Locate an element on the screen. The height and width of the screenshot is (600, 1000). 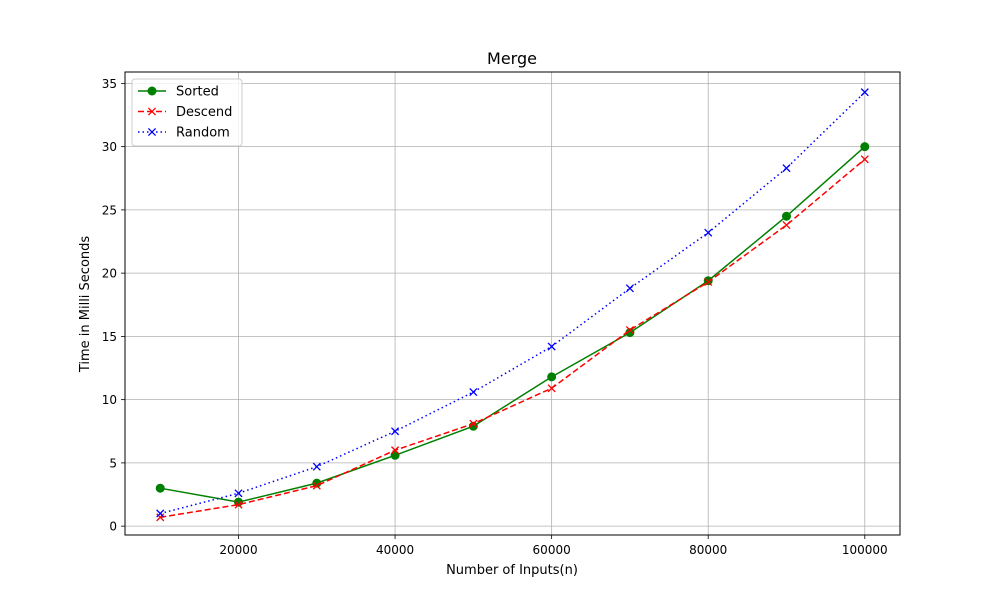
y-tick-label: 30 is located at coordinates (109, 147).